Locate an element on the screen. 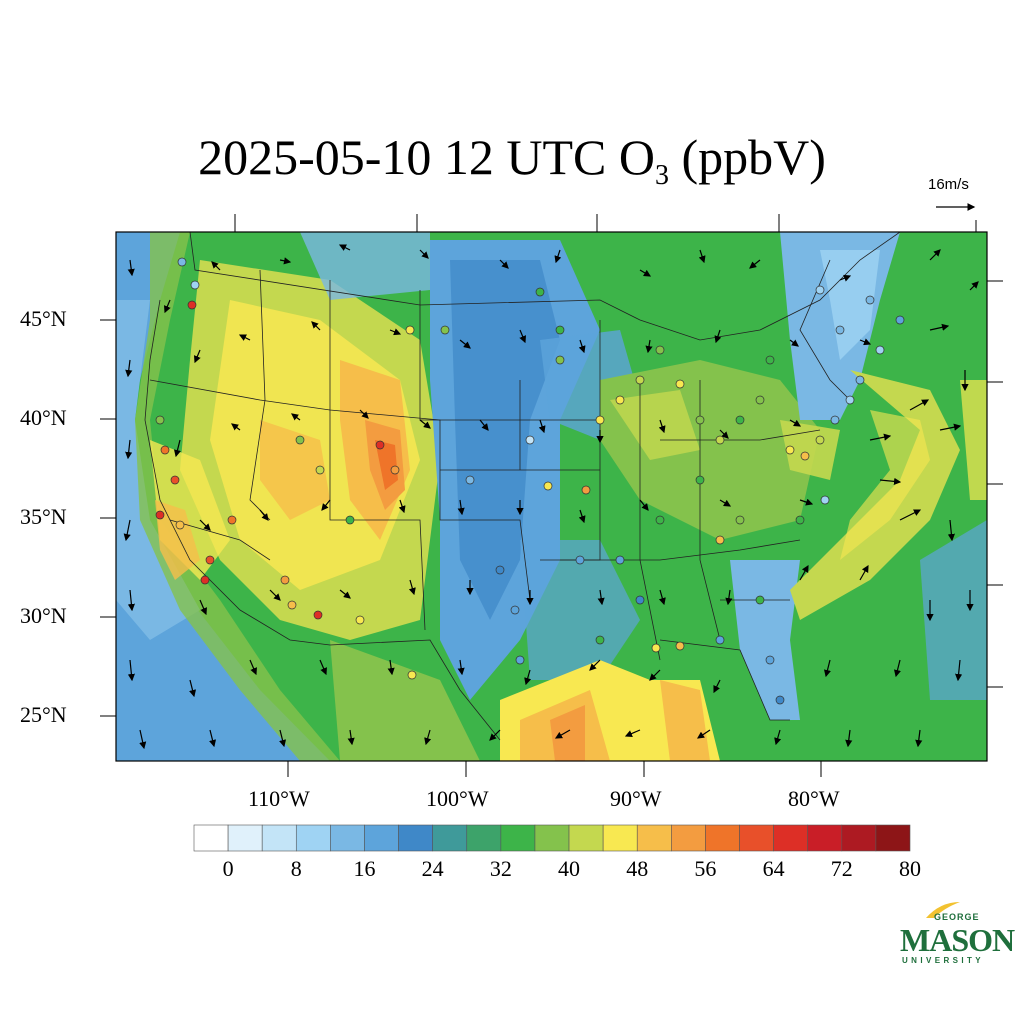 This screenshot has height=1029, width=1024. lon-label-90: 90°W is located at coordinates (636, 798).